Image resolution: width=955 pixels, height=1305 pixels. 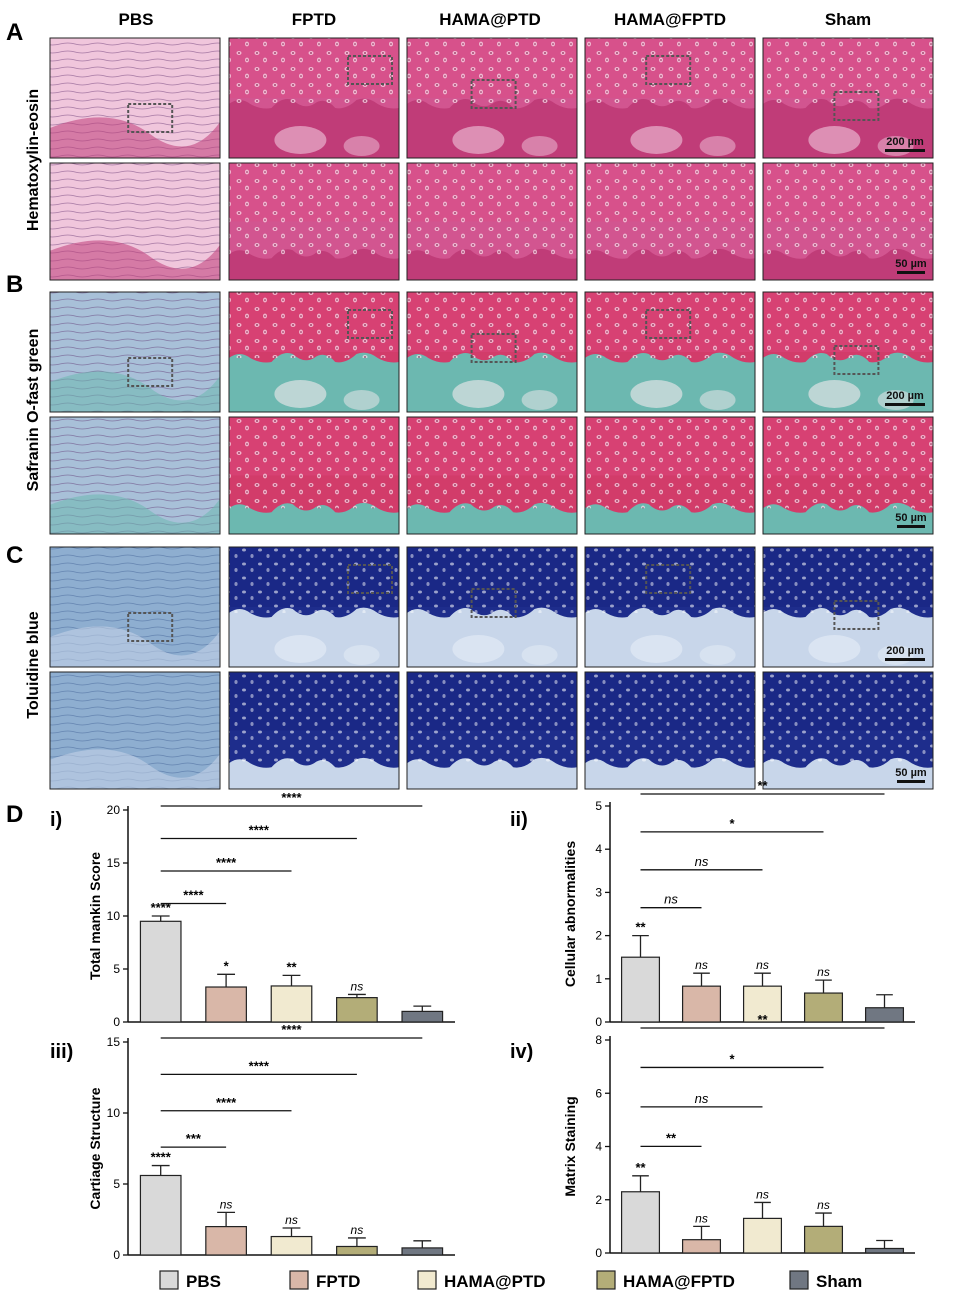 I want to click on micrograph-sofg-high-sham, so click(x=848, y=475).